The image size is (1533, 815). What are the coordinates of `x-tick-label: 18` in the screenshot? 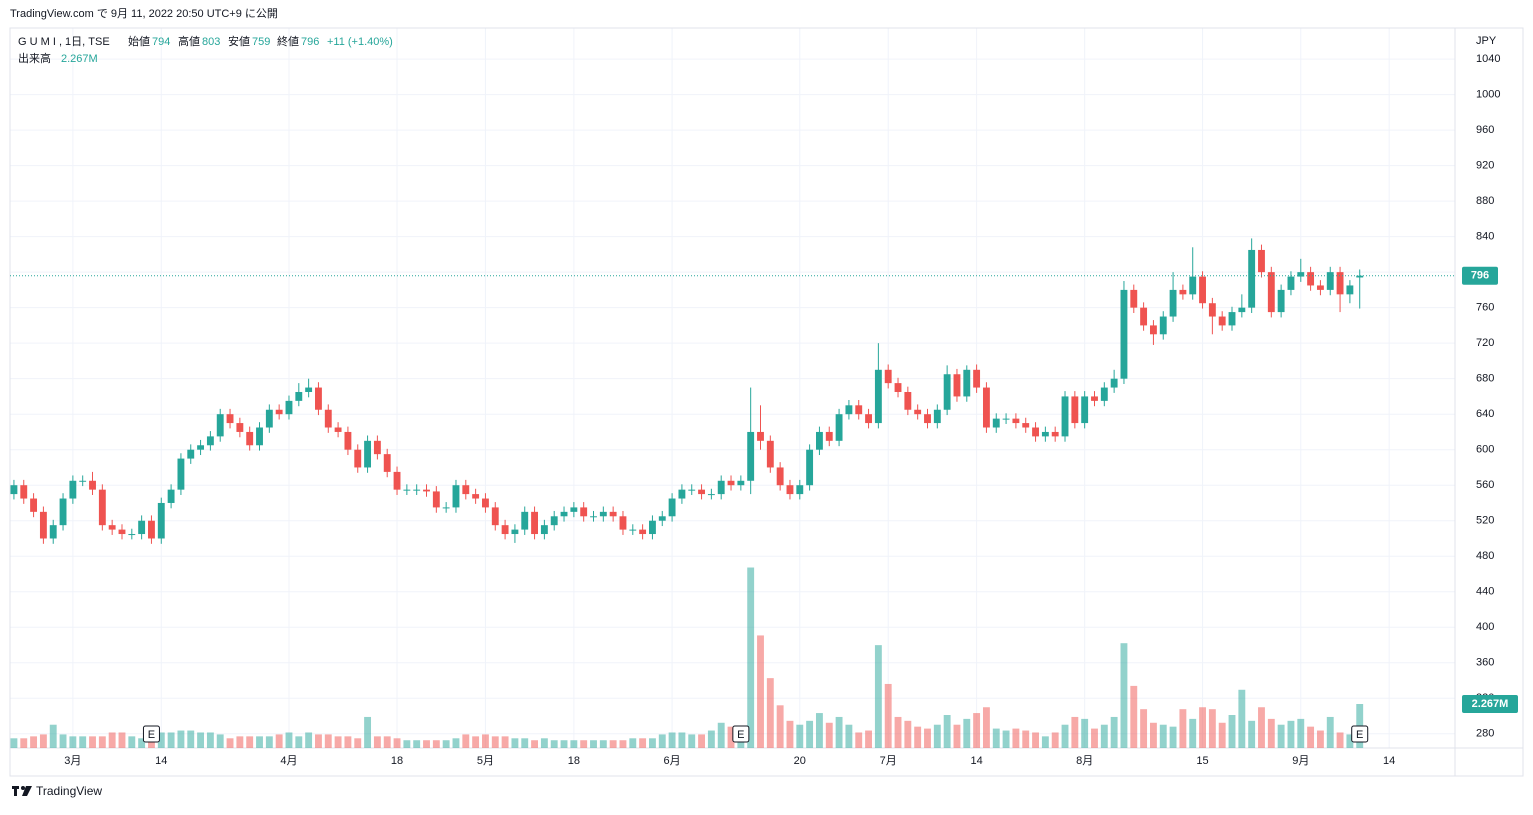 It's located at (574, 761).